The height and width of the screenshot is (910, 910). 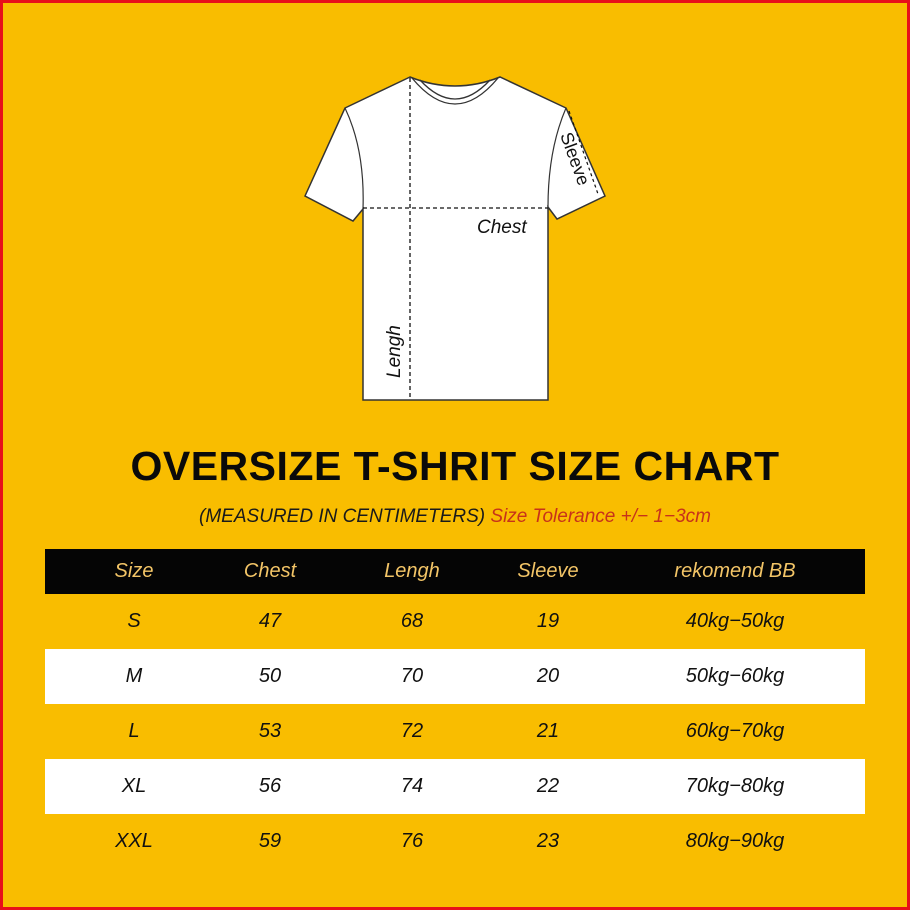 What do you see at coordinates (134, 841) in the screenshot?
I see `size-cell: XXL` at bounding box center [134, 841].